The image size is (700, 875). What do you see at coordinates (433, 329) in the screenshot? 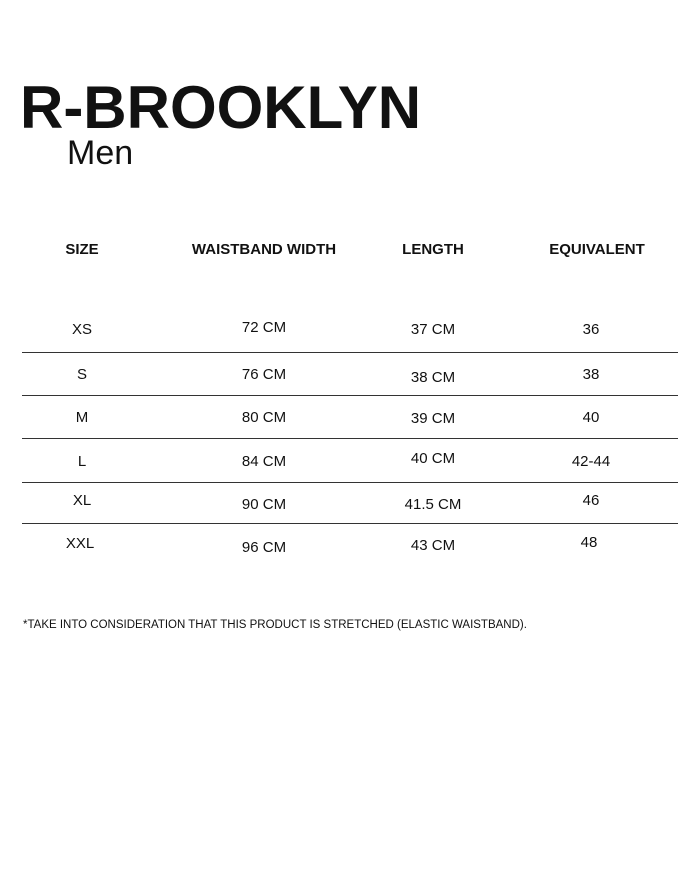
I see `table-cell: 37 CM` at bounding box center [433, 329].